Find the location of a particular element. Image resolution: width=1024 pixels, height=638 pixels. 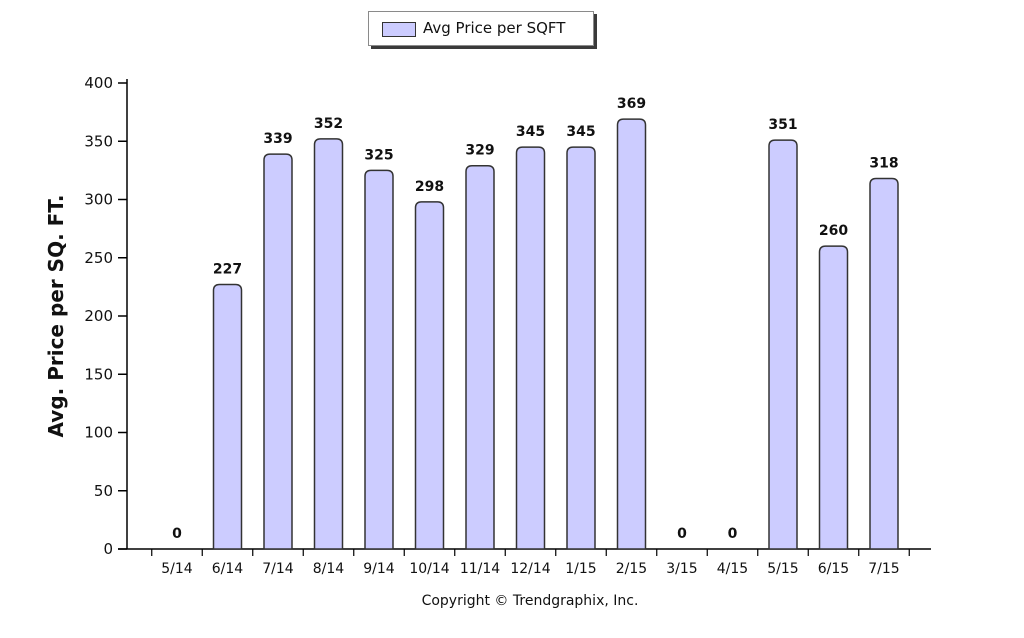

data-label: 351 is located at coordinates (782, 125).